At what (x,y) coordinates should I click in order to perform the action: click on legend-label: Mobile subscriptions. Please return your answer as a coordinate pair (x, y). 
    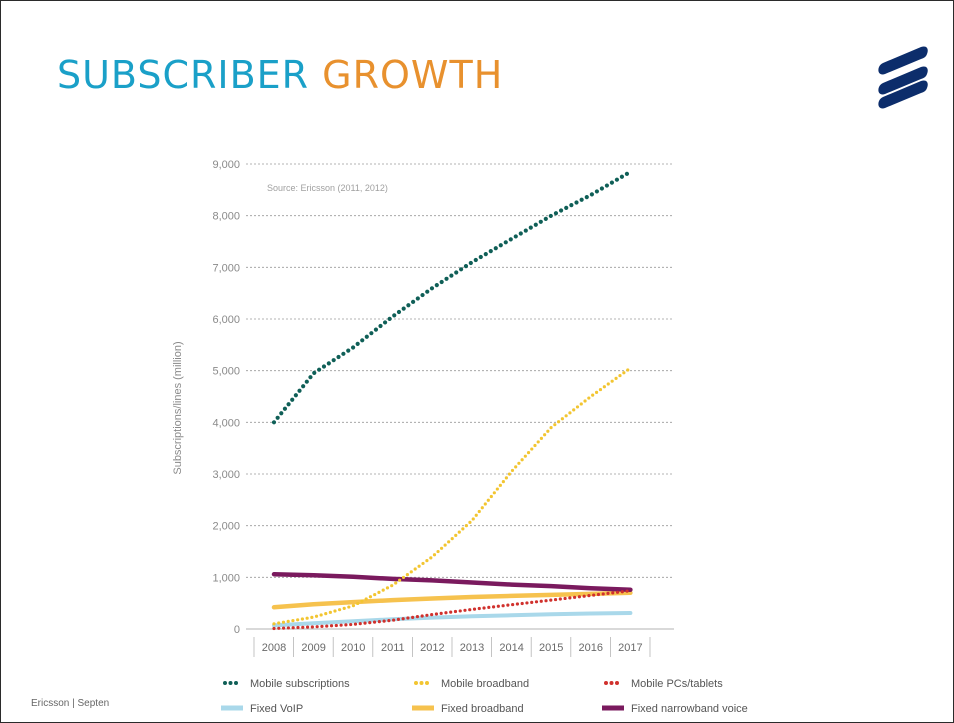
    Looking at the image, I should click on (300, 684).